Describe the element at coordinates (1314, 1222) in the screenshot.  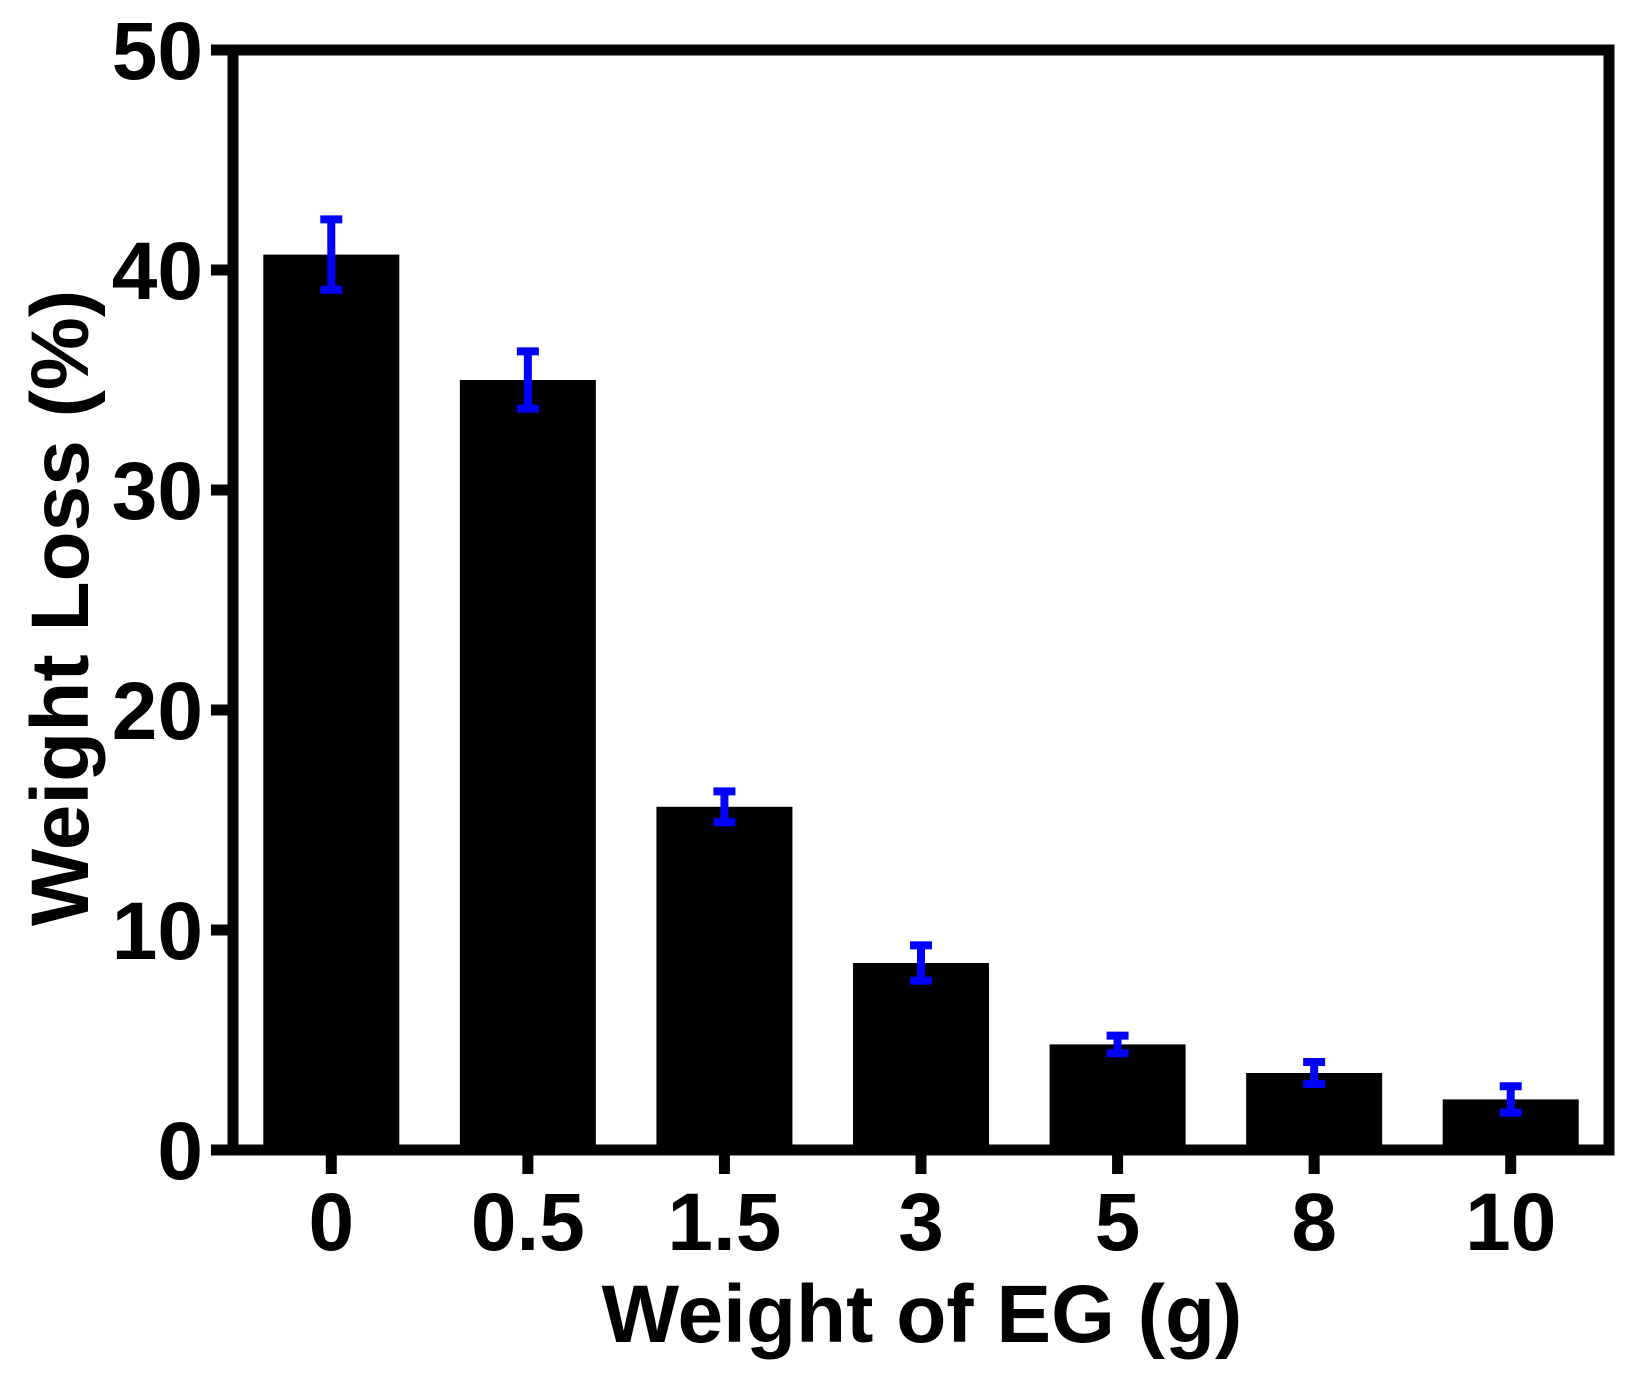
I see `x-tick-label: 8` at that location.